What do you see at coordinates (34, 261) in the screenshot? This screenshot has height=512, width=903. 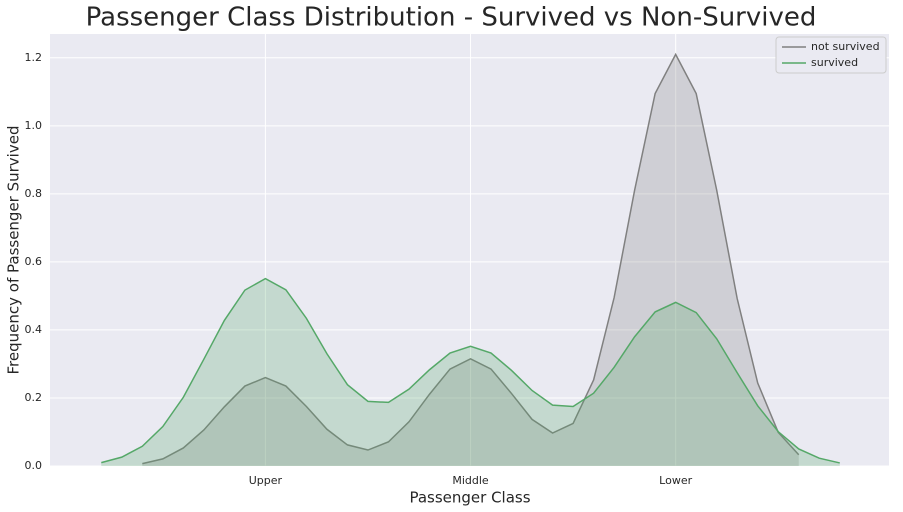 I see `y-tick-label: 0.6` at bounding box center [34, 261].